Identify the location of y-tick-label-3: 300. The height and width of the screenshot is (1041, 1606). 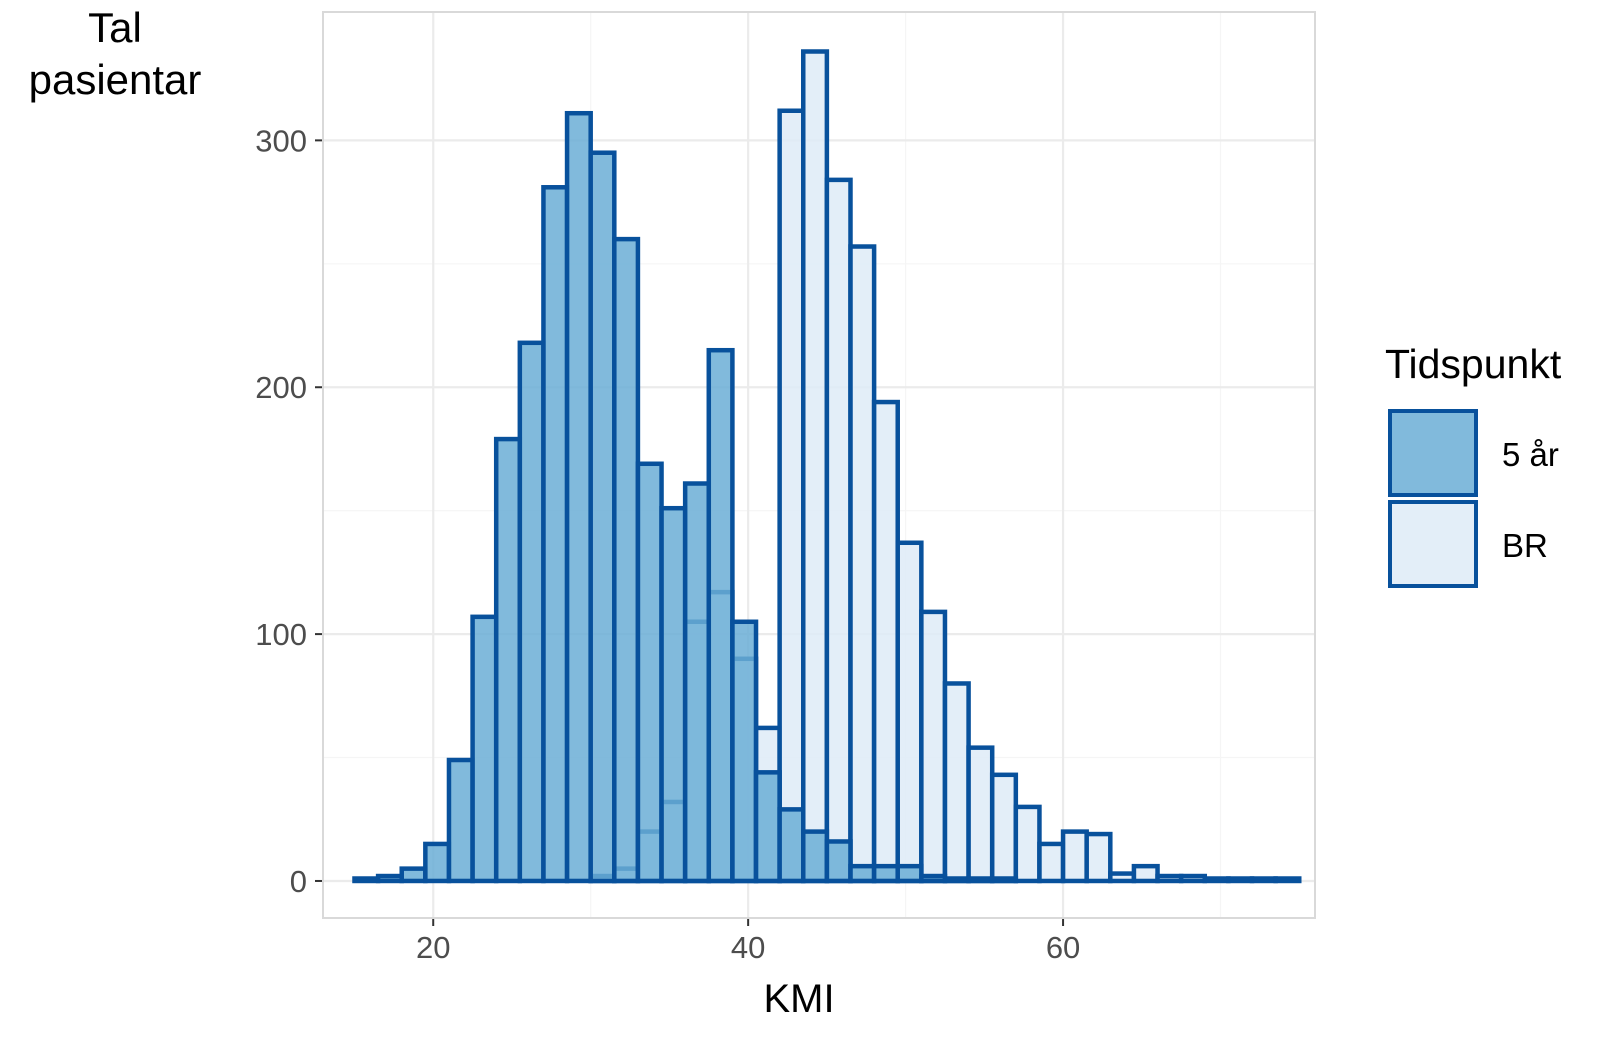
(281, 140).